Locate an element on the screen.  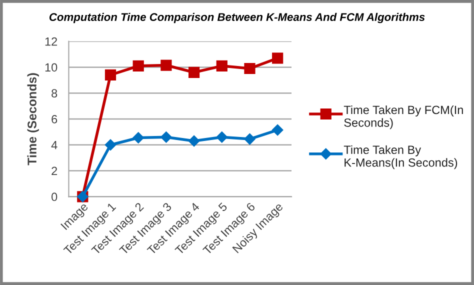
y-tick-label: 4 is located at coordinates (54, 145).